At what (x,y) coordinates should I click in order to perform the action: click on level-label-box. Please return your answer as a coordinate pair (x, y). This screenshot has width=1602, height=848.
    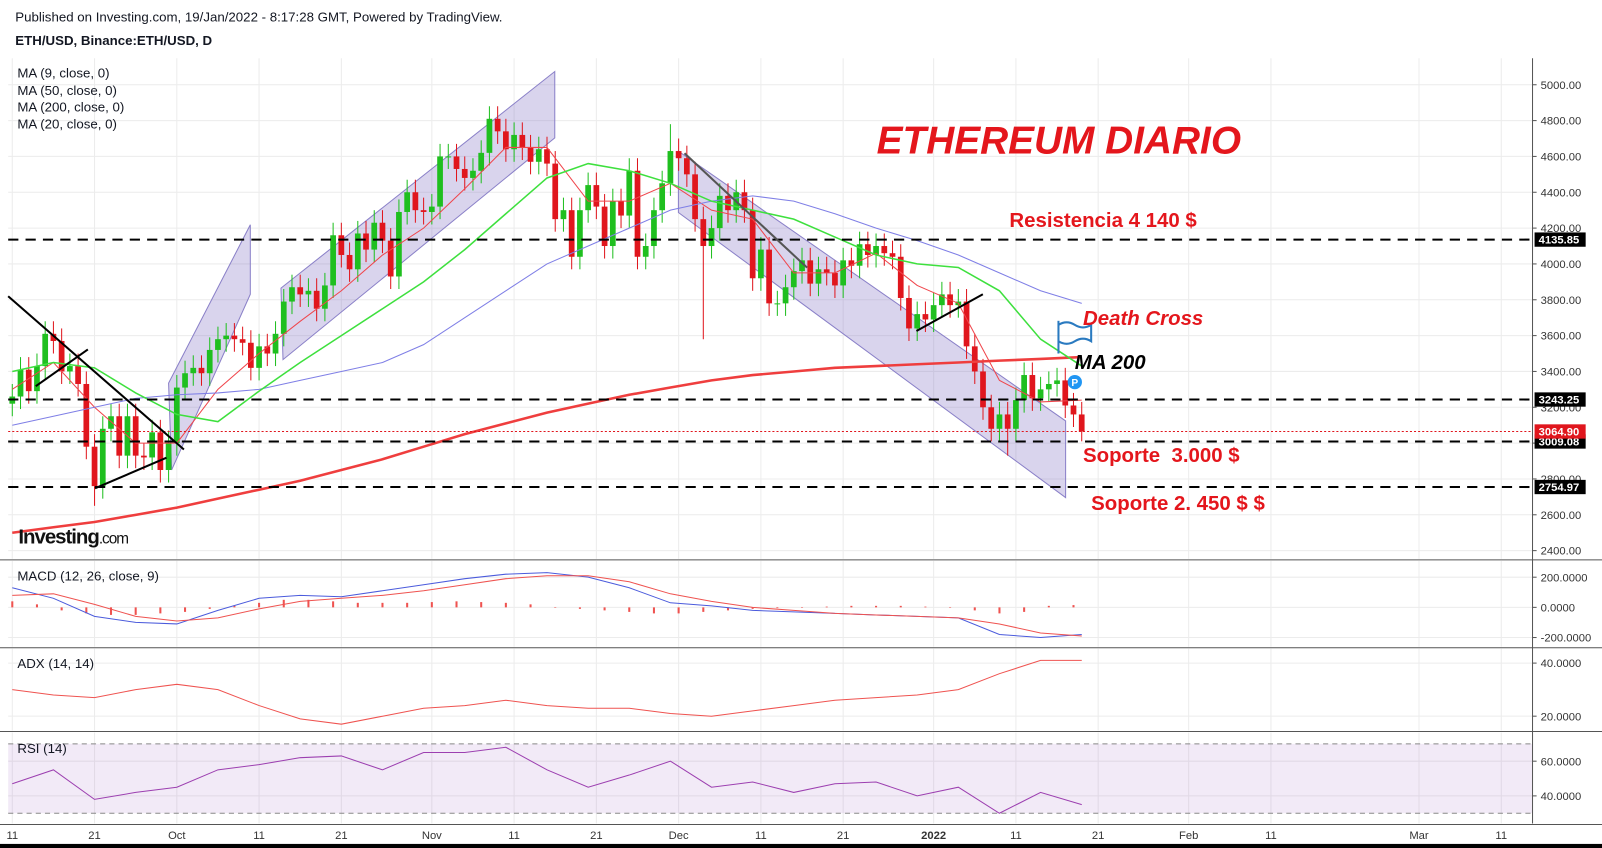
    Looking at the image, I should click on (1560, 239).